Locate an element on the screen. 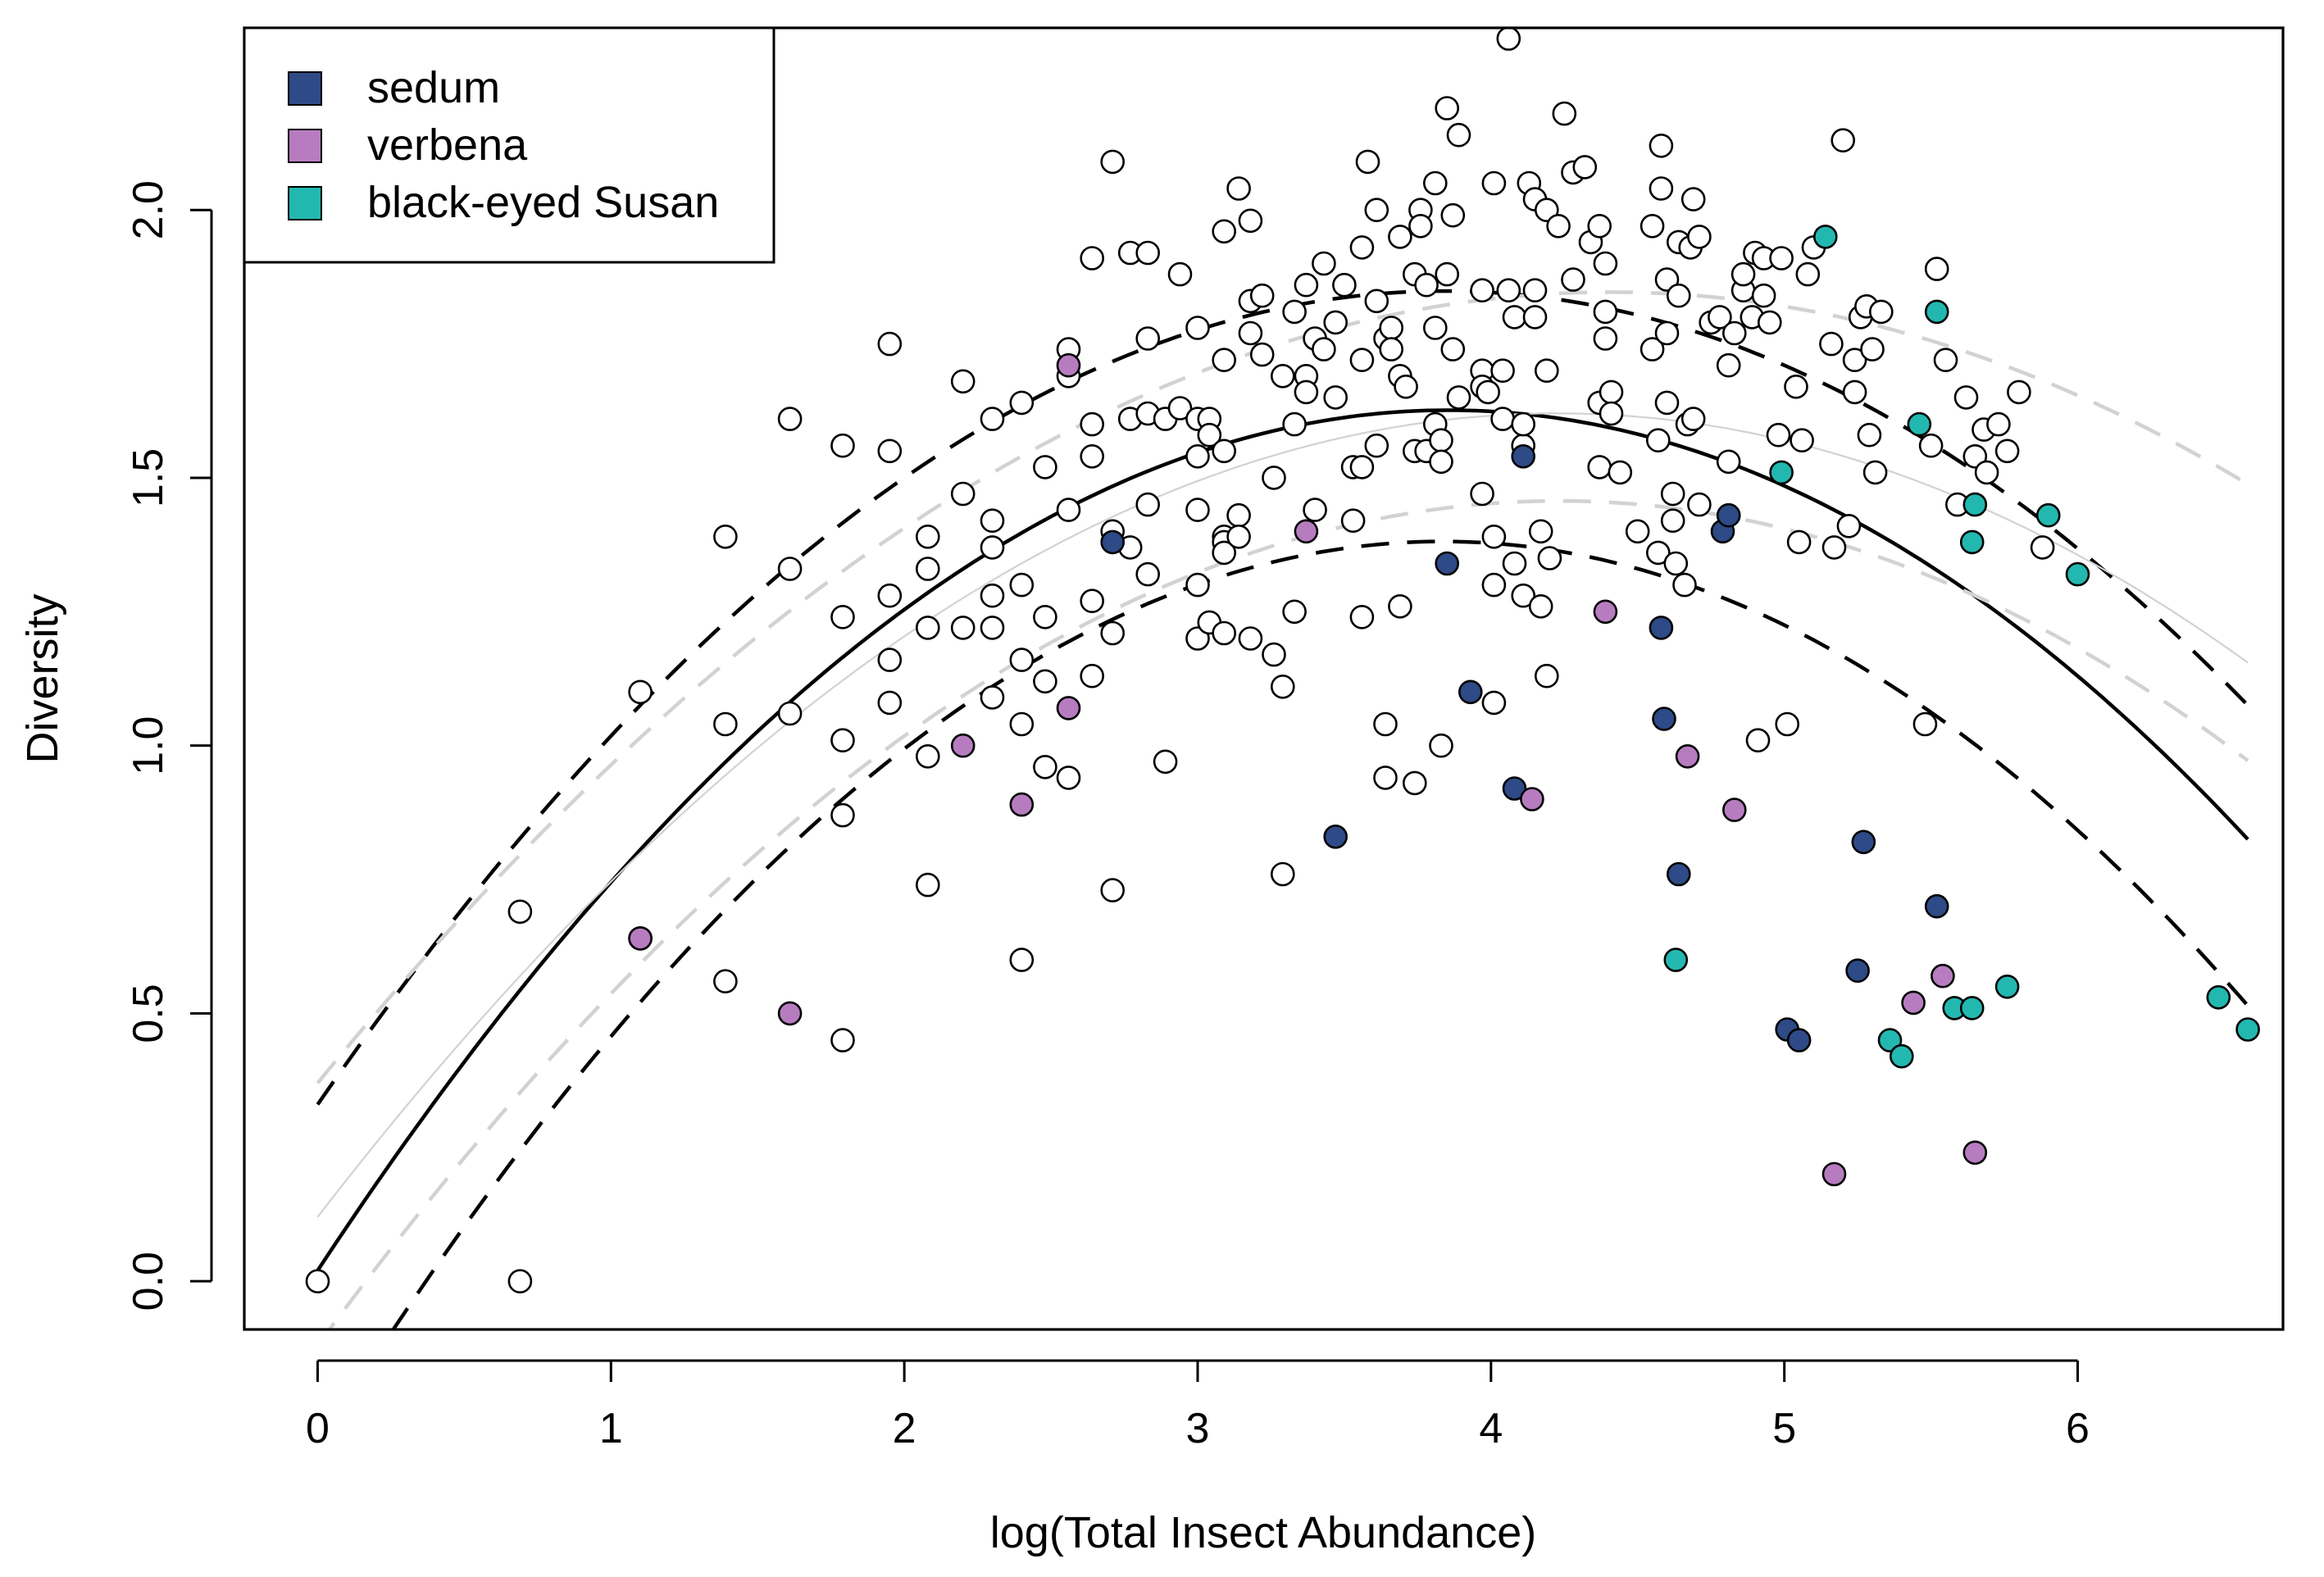 This screenshot has height=1577, width=2324. x-tick-label: 2 is located at coordinates (904, 1428).